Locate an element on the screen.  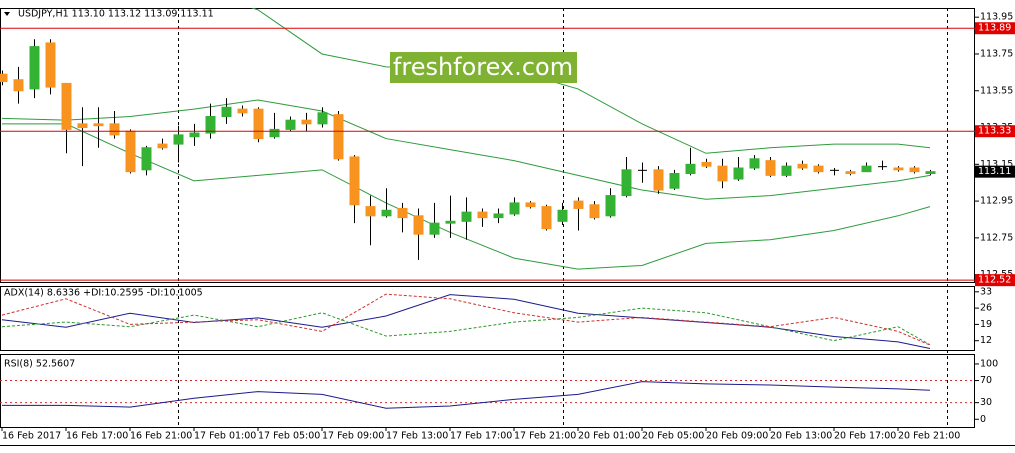
x-tick-label: 17 Feb 21:00 is located at coordinates (545, 436).